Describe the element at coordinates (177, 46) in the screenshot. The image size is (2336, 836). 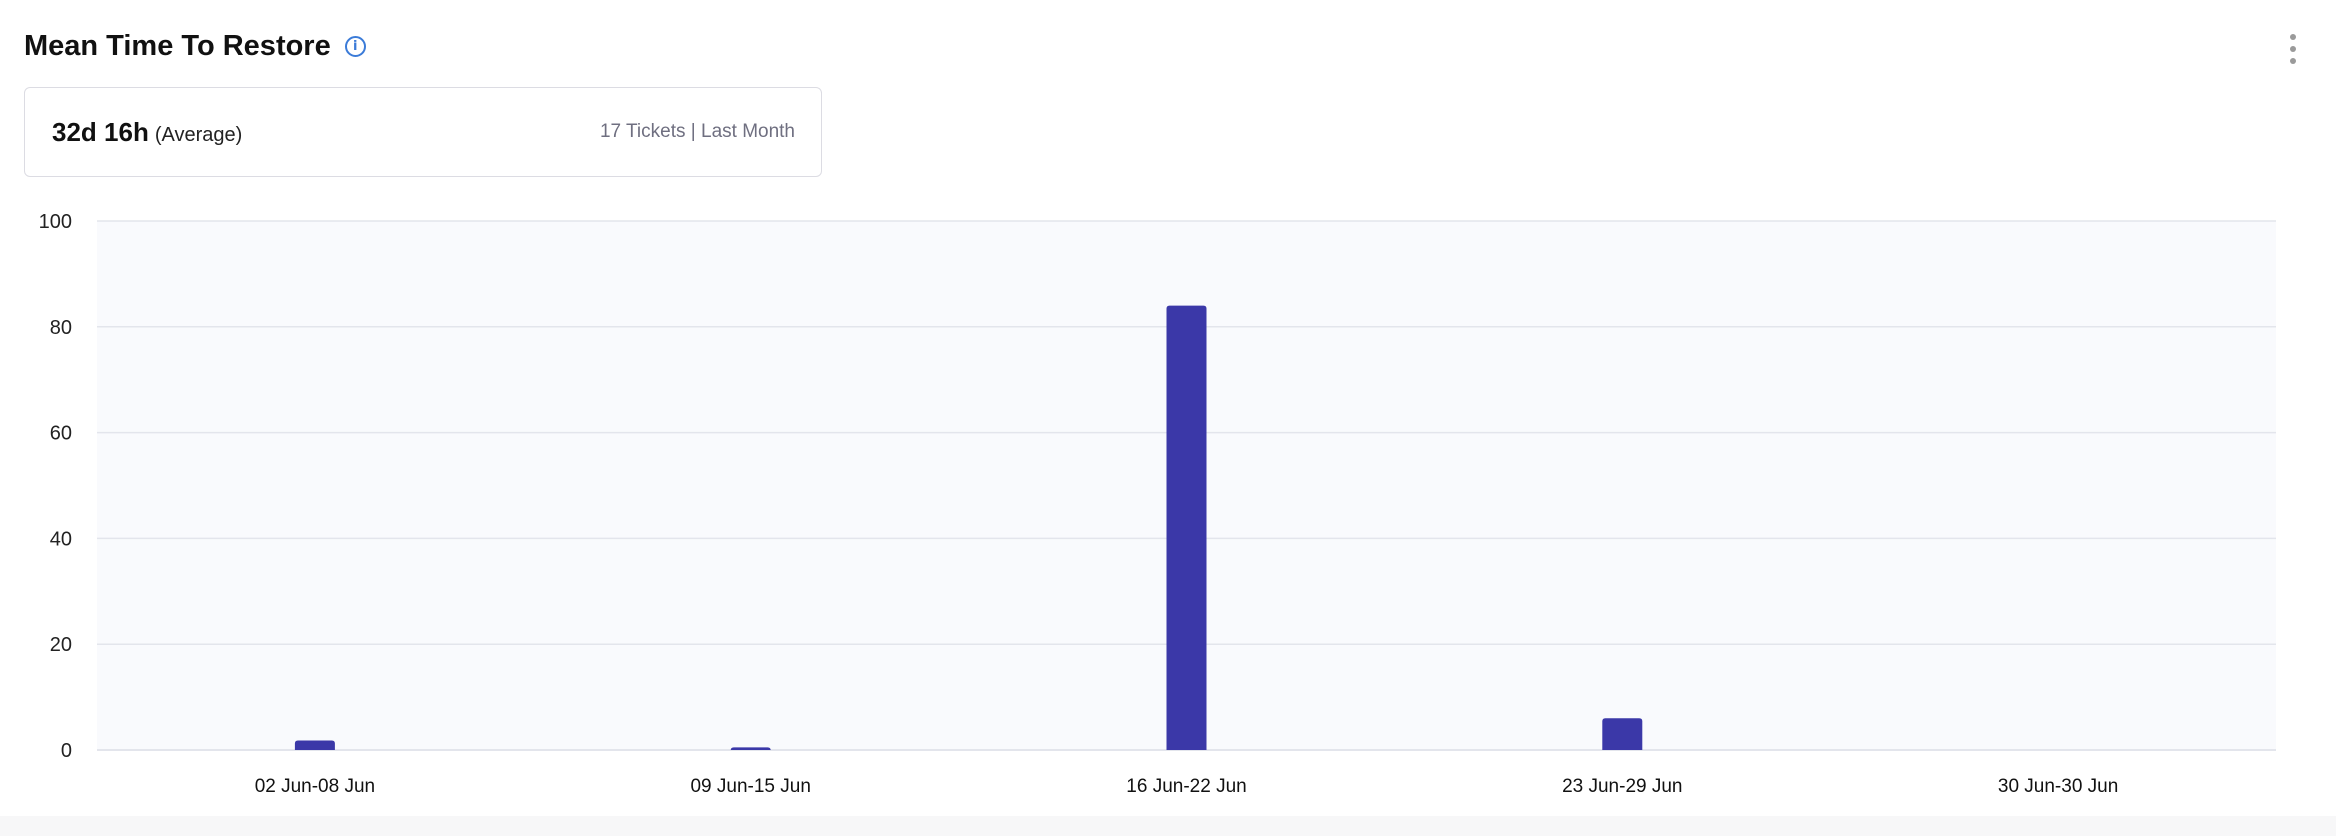
I see `chart-title: Mean Time To Restore` at that location.